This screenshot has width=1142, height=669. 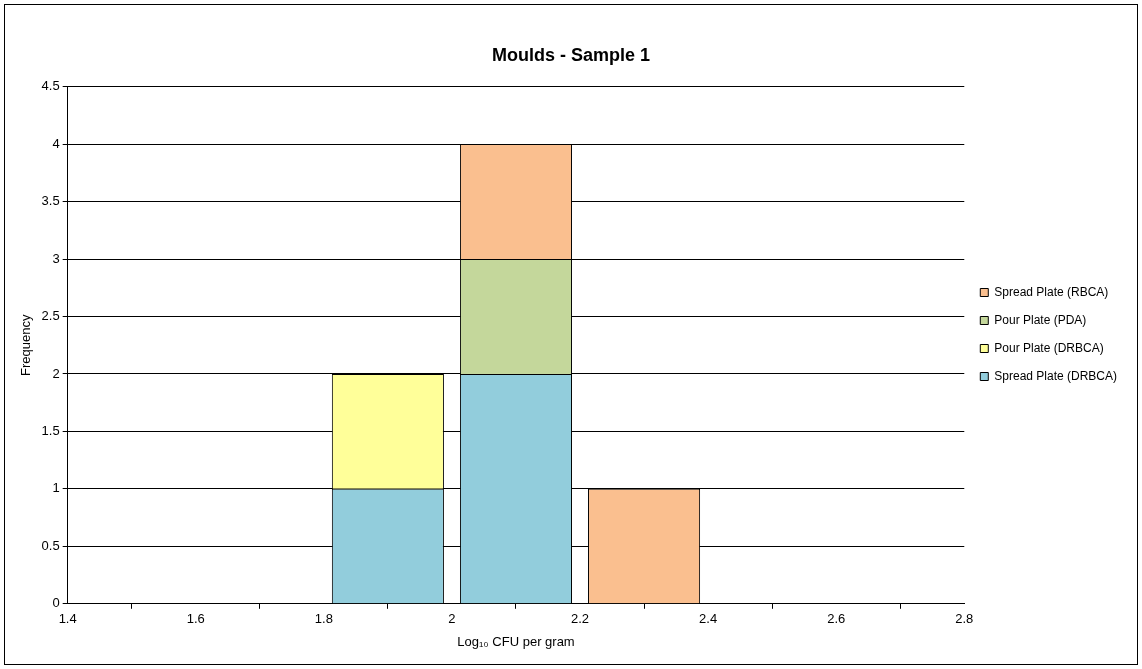 What do you see at coordinates (56, 488) in the screenshot?
I see `y-tick-label: 1` at bounding box center [56, 488].